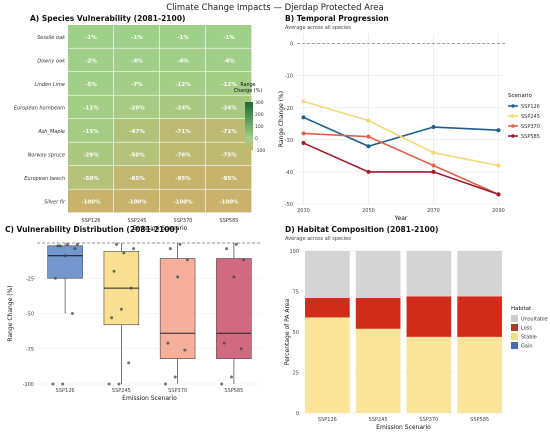  What do you see at coordinates (234, 308) in the screenshot?
I see `box-ssp585` at bounding box center [234, 308].